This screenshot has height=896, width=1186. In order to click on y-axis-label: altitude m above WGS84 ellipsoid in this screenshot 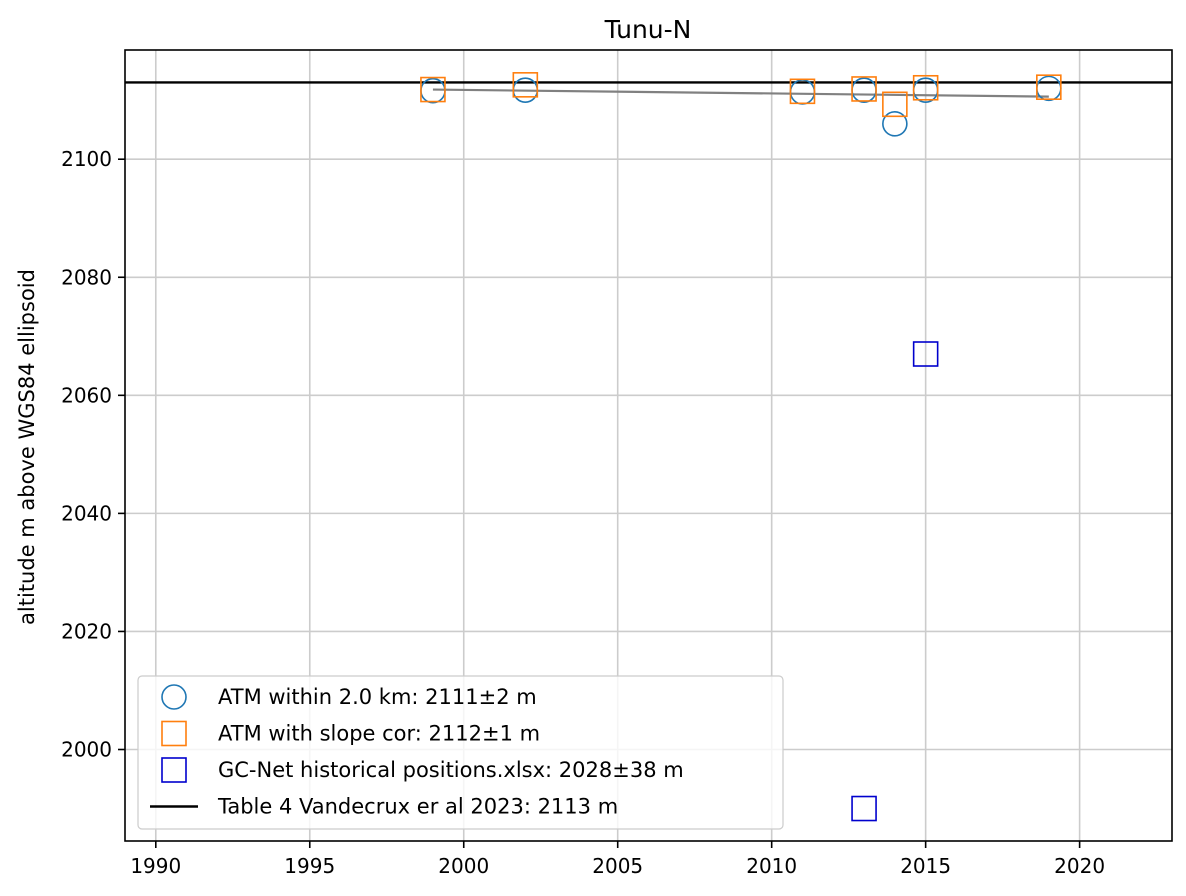, I will do `click(27, 447)`.